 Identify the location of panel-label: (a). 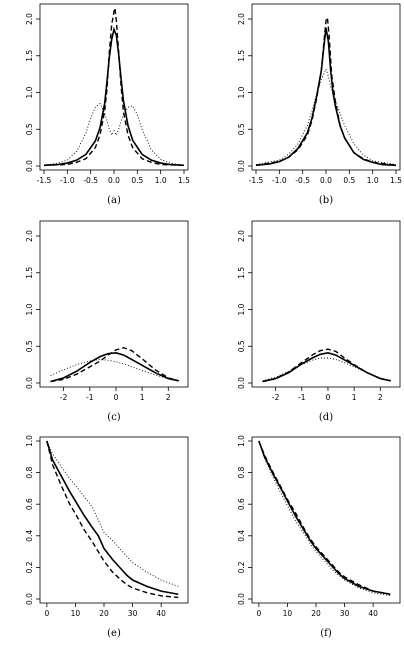
(114, 200).